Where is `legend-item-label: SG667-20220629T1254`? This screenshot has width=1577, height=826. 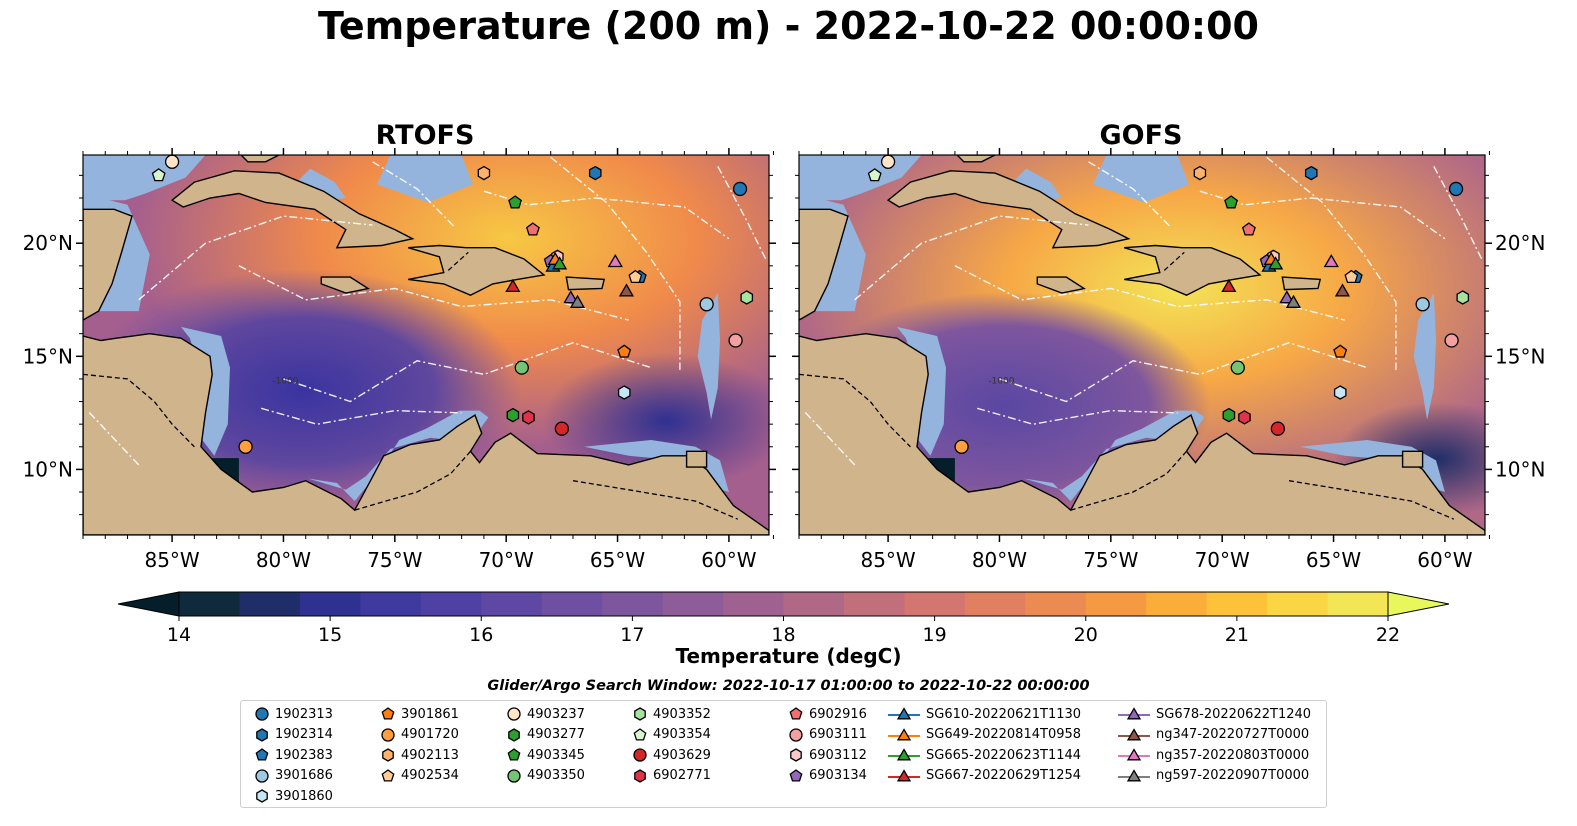
legend-item-label: SG667-20220629T1254 is located at coordinates (1004, 775).